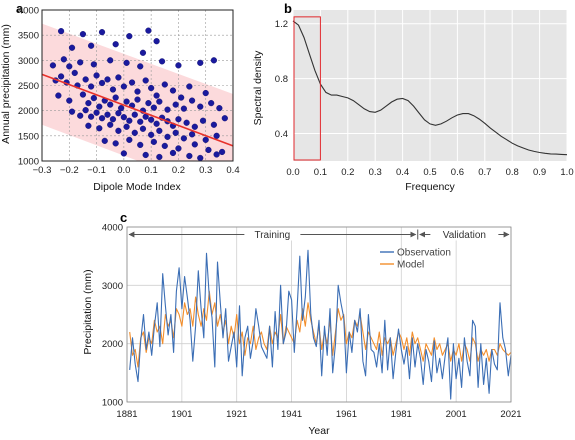  Describe the element at coordinates (281, 134) in the screenshot. I see `y-tick-label: 0.4` at that location.